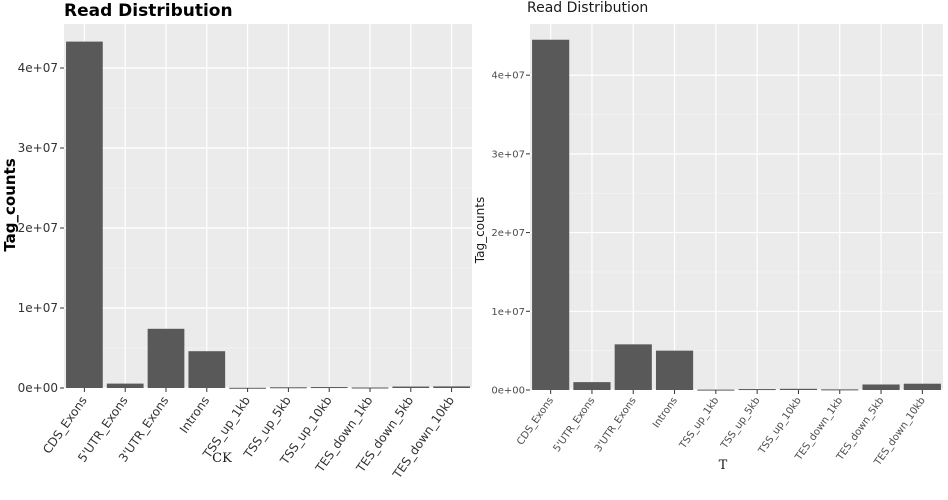 Image resolution: width=948 pixels, height=500 pixels. What do you see at coordinates (780, 425) in the screenshot?
I see `x-tick-label: TSS_up_10kb` at bounding box center [780, 425].